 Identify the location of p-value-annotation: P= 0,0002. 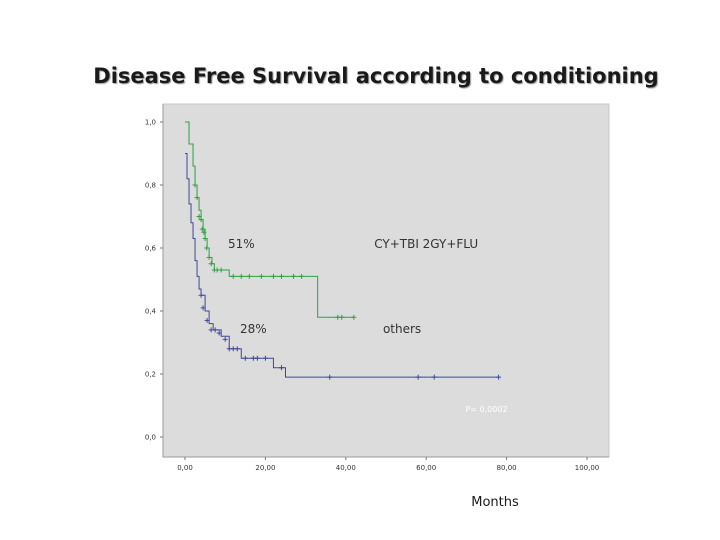
(486, 409).